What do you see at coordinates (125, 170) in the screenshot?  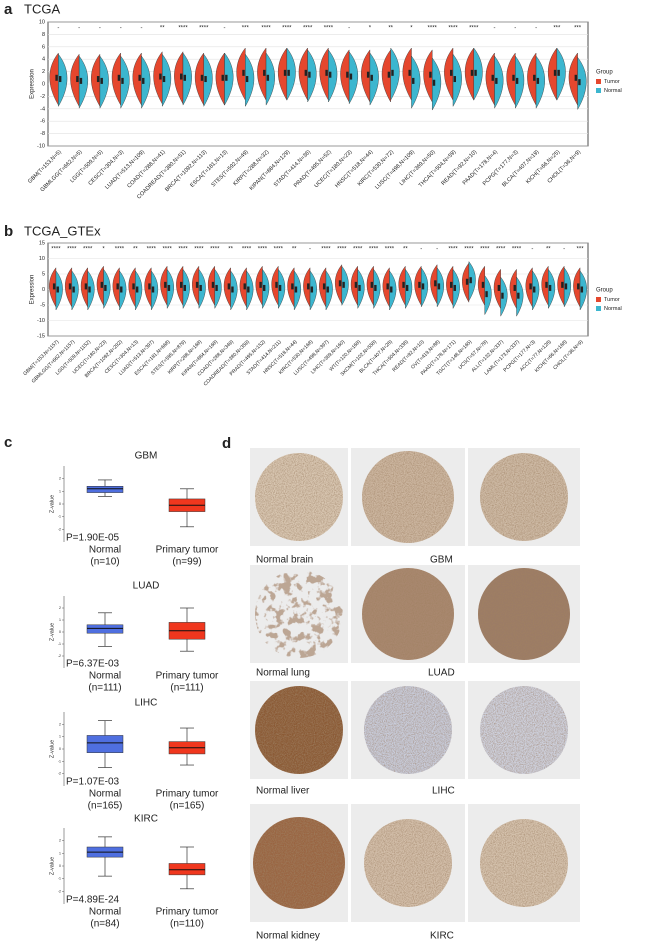 I see `x-tick-label: LUAD(T=513,N=109)` at bounding box center [125, 170].